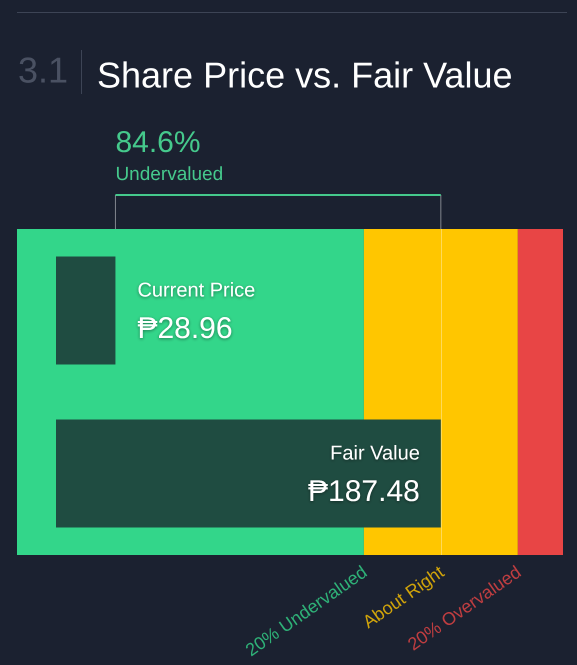 This screenshot has width=577, height=665. What do you see at coordinates (196, 291) in the screenshot?
I see `y-tick-label: Current Price` at bounding box center [196, 291].